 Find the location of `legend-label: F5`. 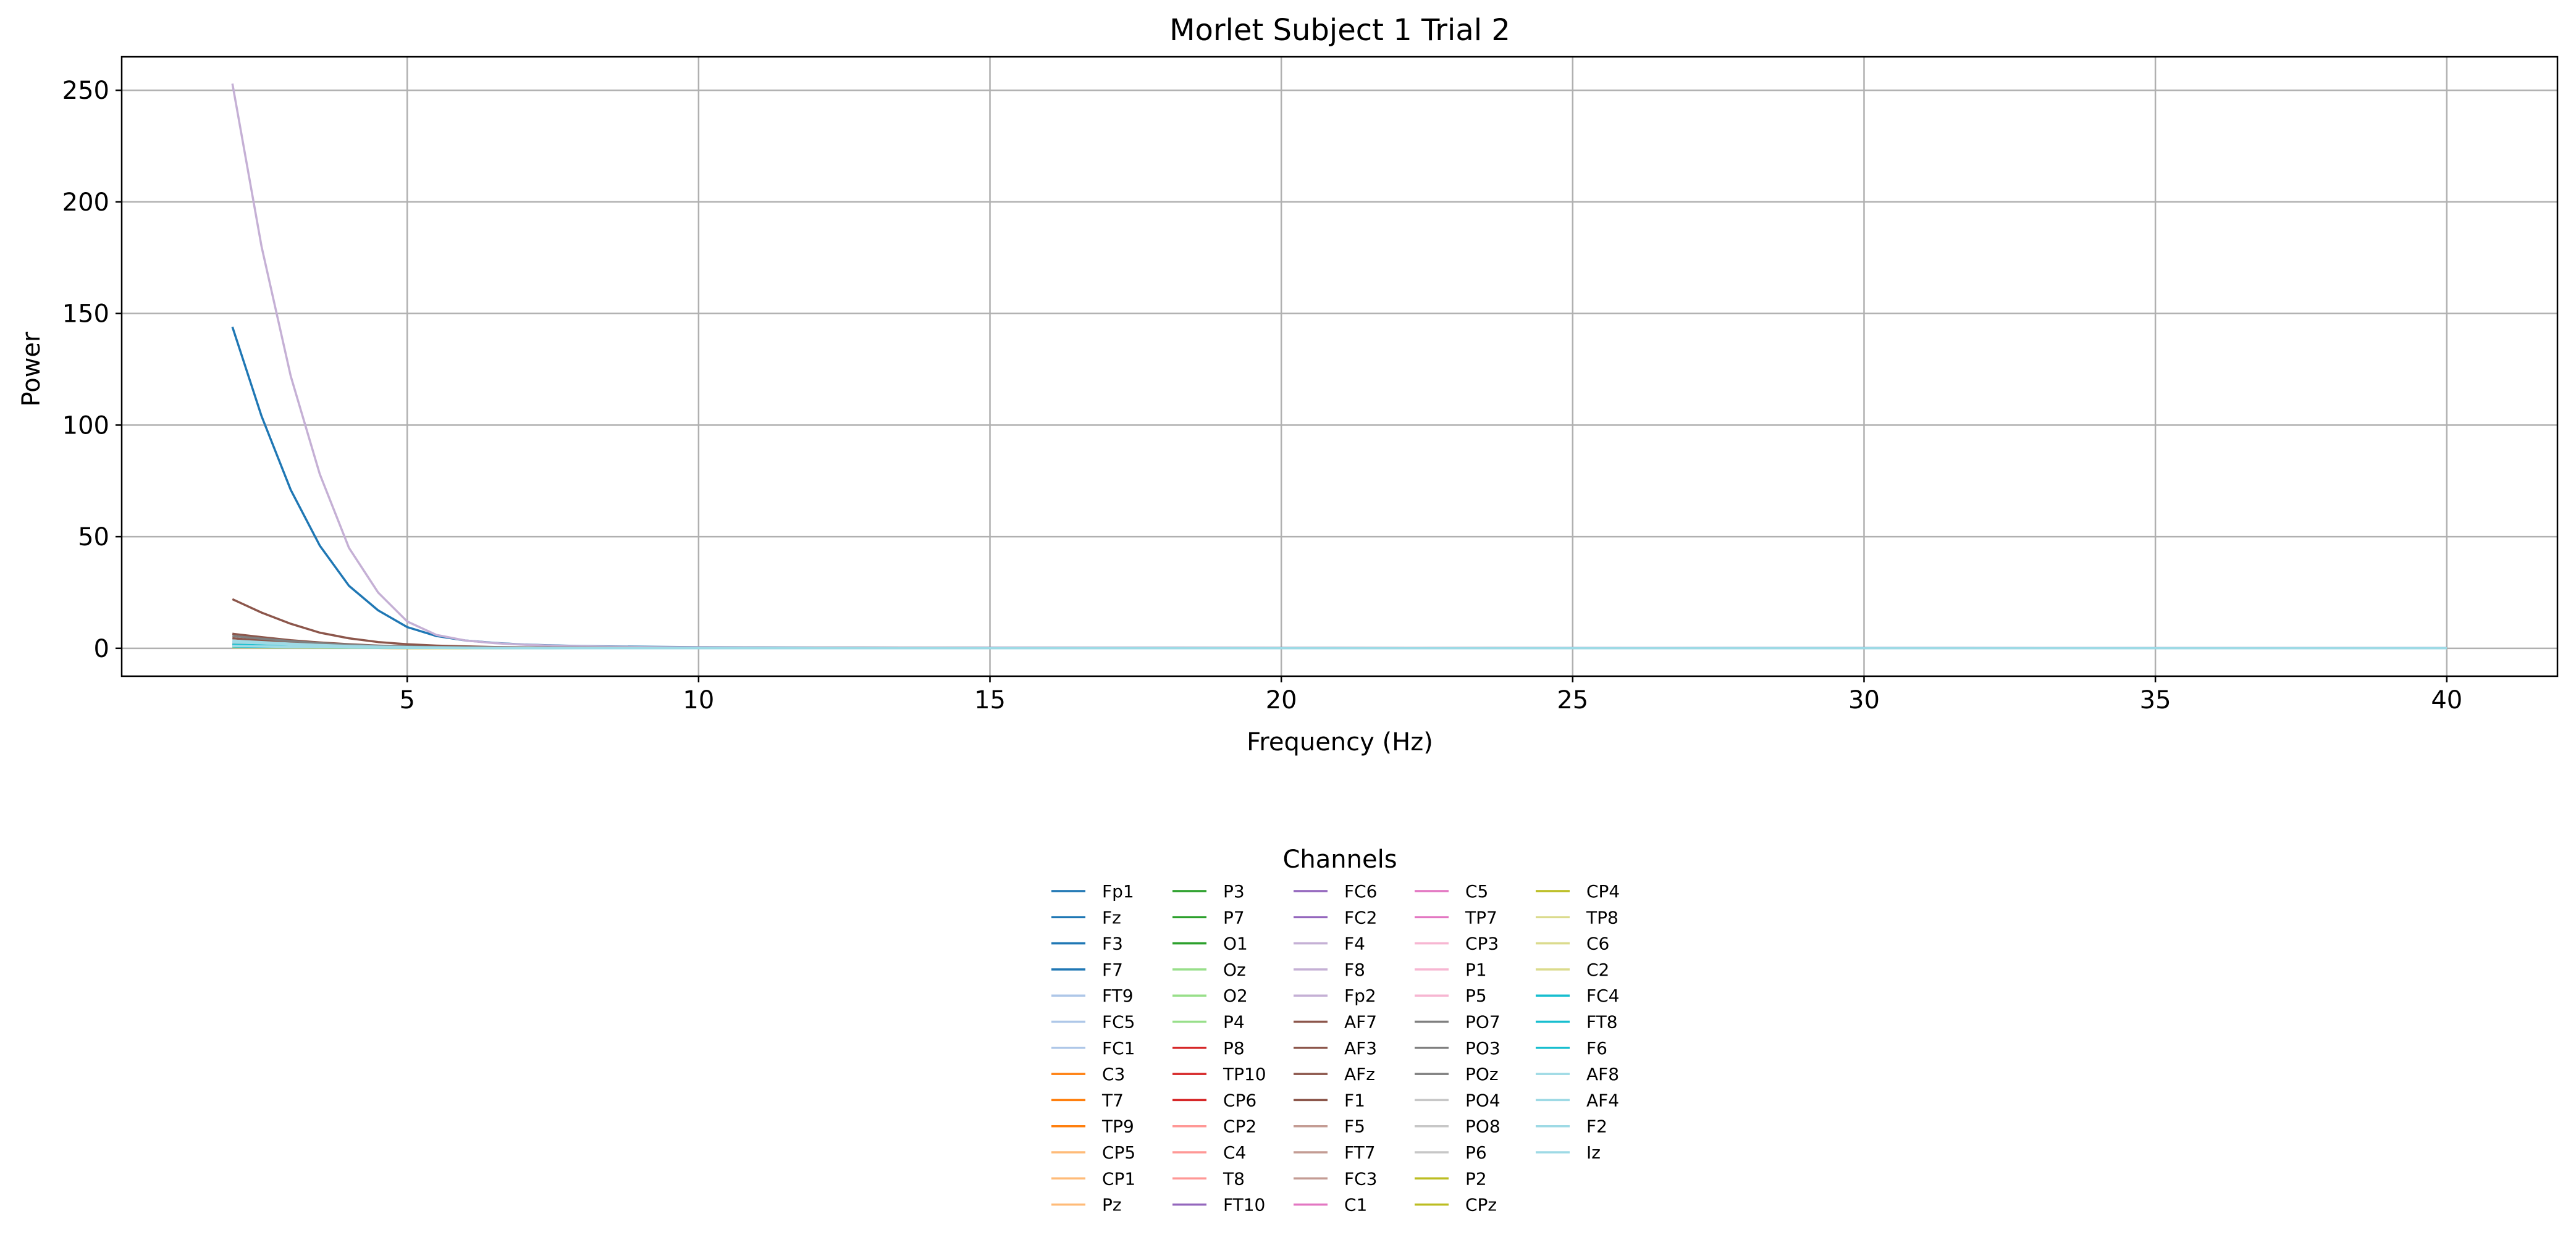

legend-label: F5 is located at coordinates (1354, 1126).